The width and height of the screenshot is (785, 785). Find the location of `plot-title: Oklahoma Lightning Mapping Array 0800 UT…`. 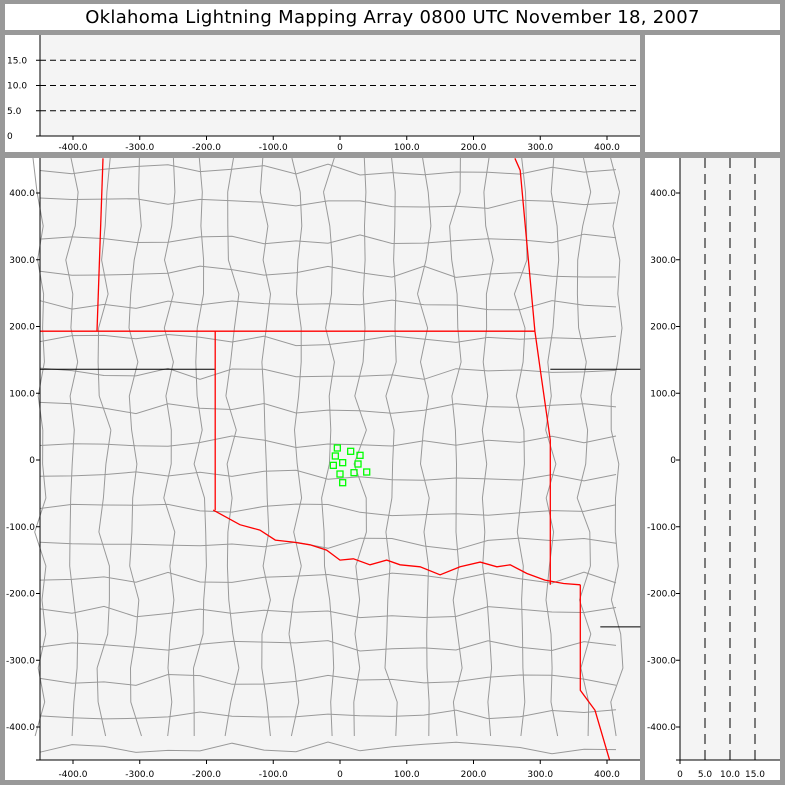

plot-title: Oklahoma Lightning Mapping Array 0800 UT… is located at coordinates (392, 17).